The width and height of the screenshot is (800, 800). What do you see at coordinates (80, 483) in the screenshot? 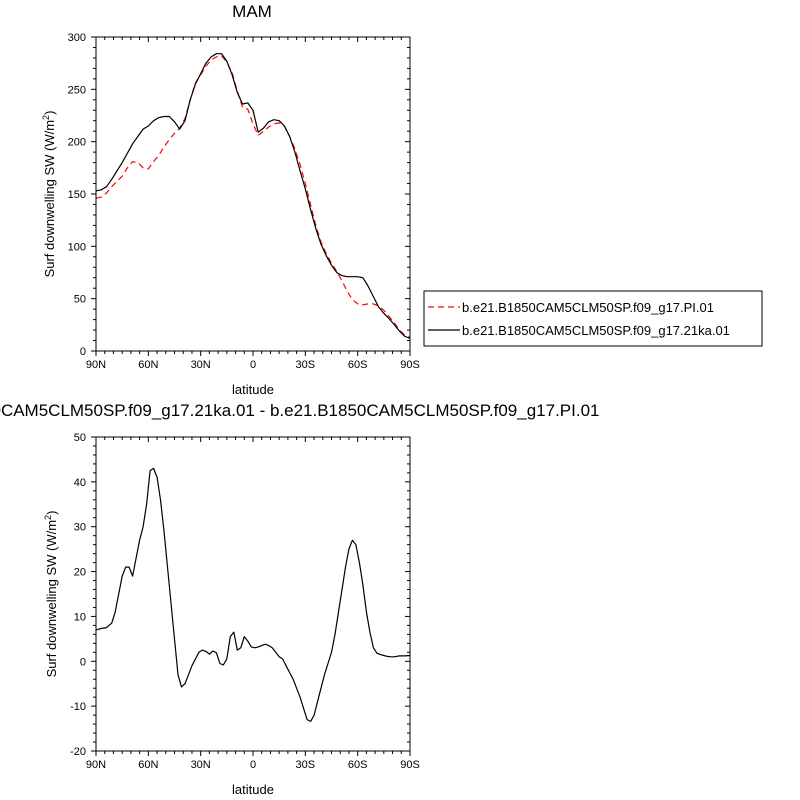
I see `y-tick-label: 40` at bounding box center [80, 483].